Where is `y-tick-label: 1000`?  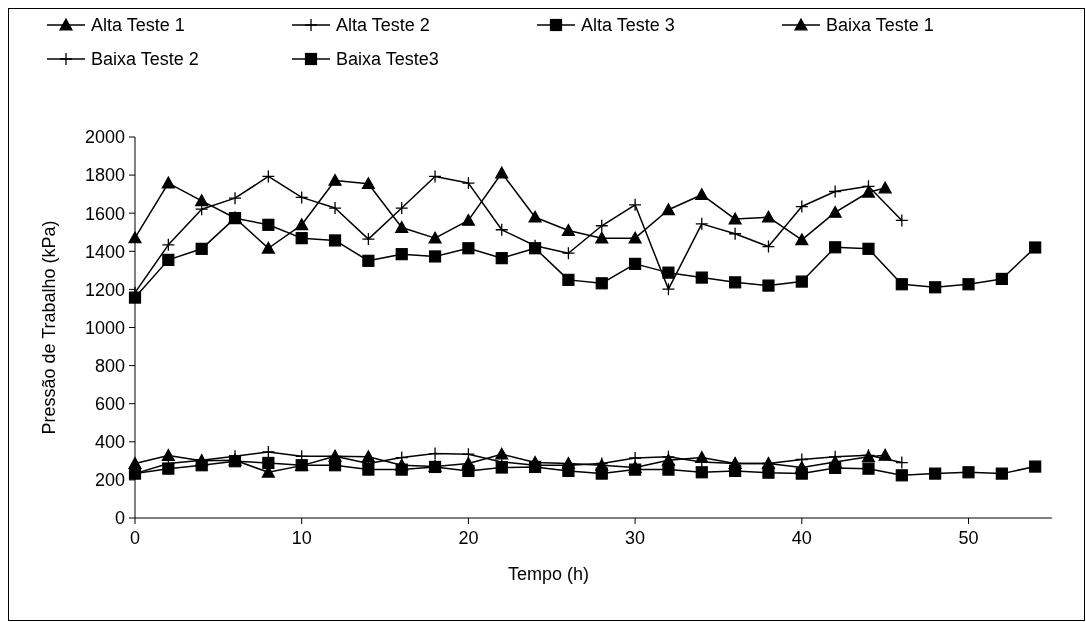
y-tick-label: 1000 is located at coordinates (104, 327).